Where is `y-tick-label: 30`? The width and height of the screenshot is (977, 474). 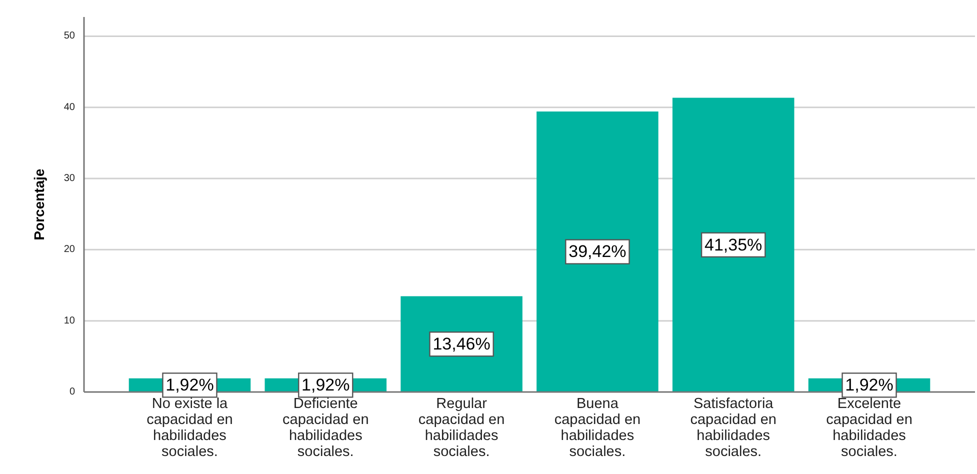
y-tick-label: 30 is located at coordinates (70, 178).